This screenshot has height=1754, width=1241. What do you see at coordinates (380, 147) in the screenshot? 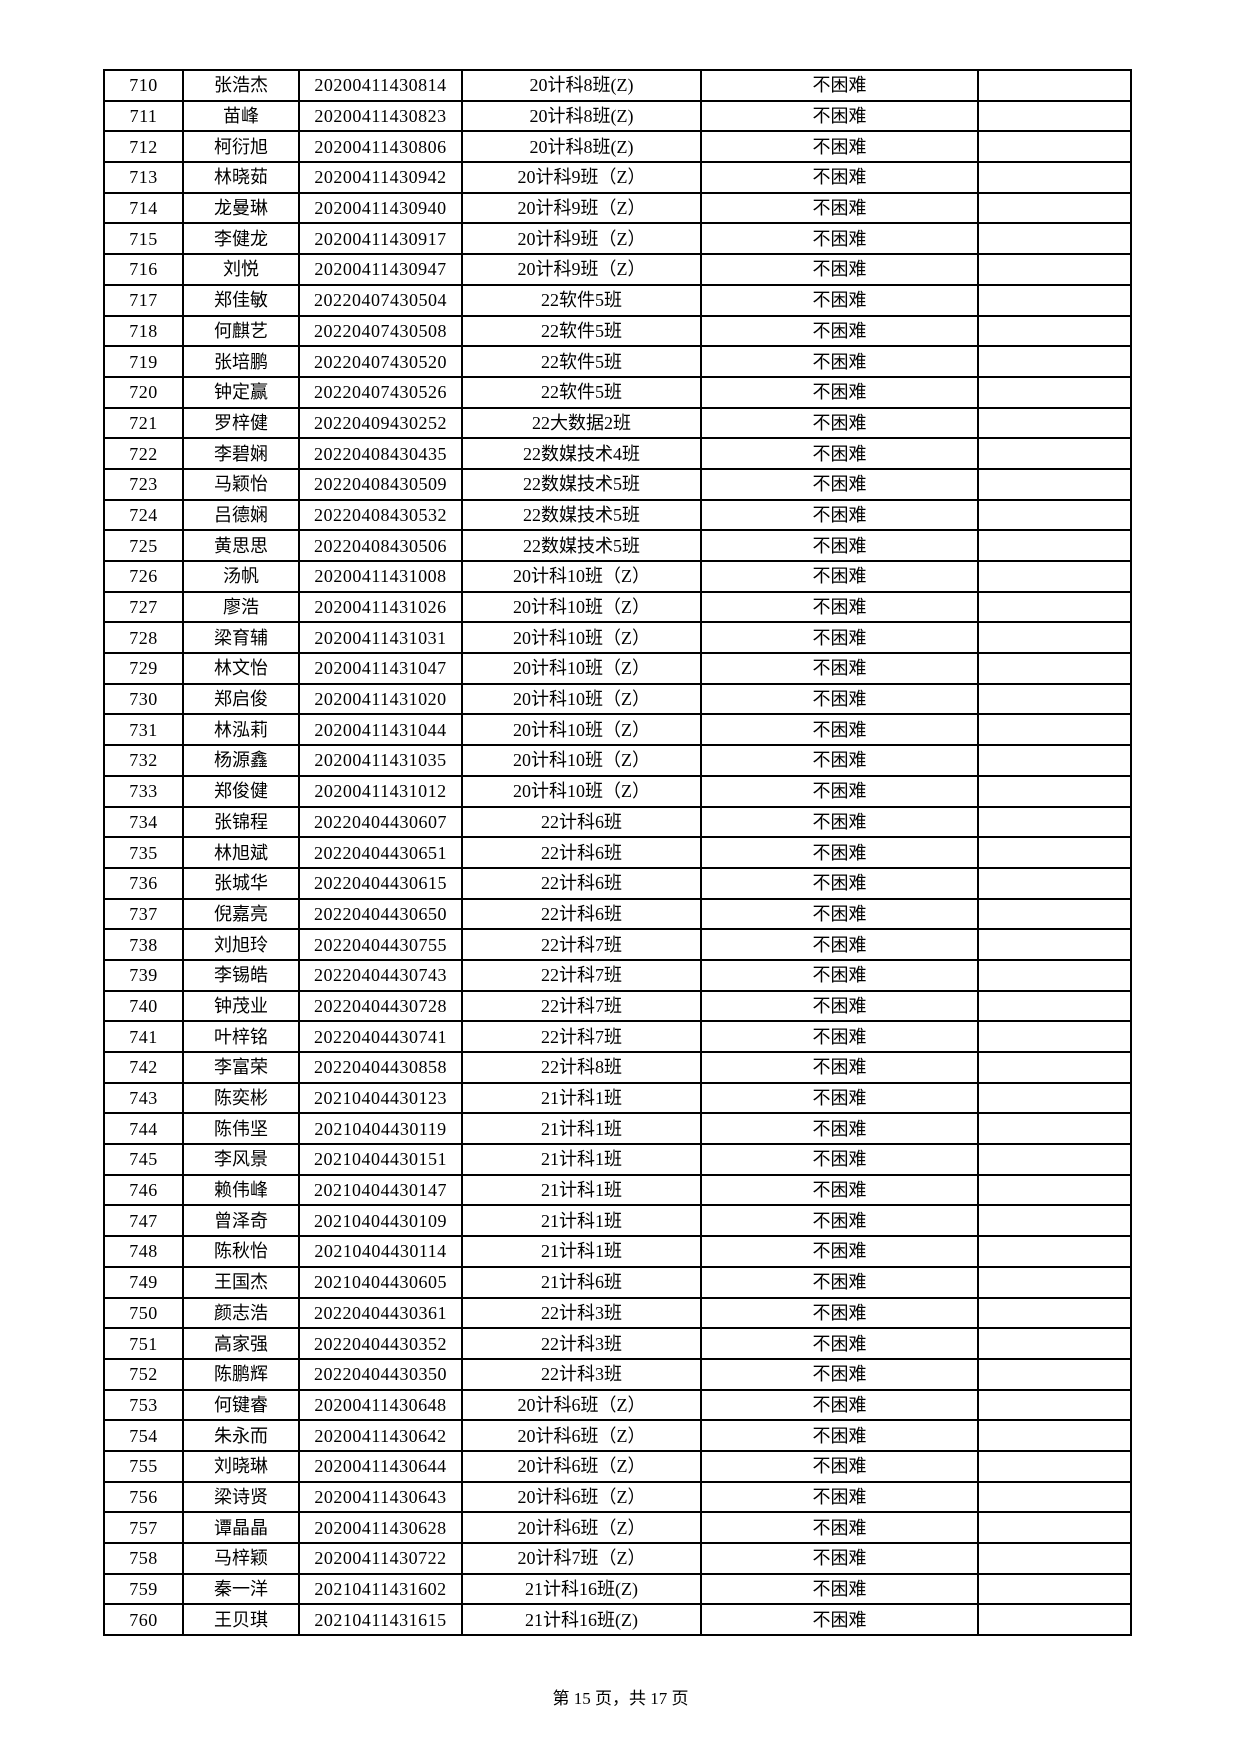
I see `student-id-cell: 20200411430806` at bounding box center [380, 147].